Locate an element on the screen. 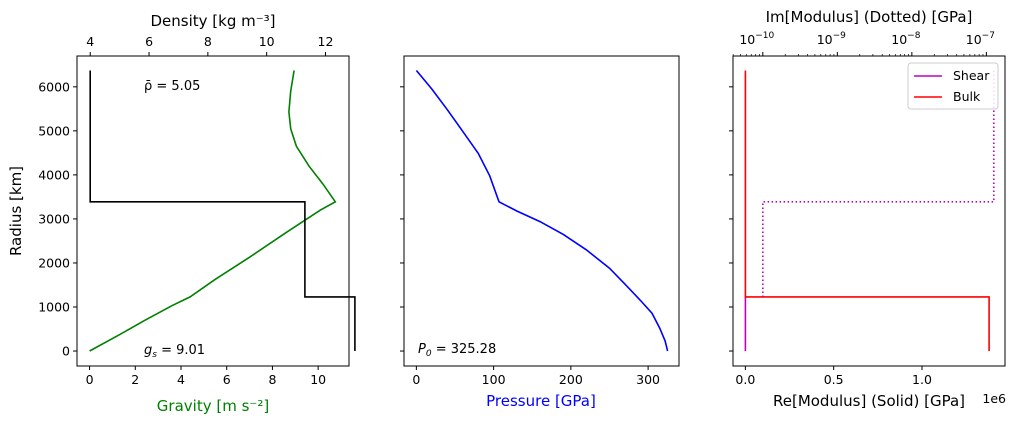  x-tick-label: 2 is located at coordinates (135, 379).